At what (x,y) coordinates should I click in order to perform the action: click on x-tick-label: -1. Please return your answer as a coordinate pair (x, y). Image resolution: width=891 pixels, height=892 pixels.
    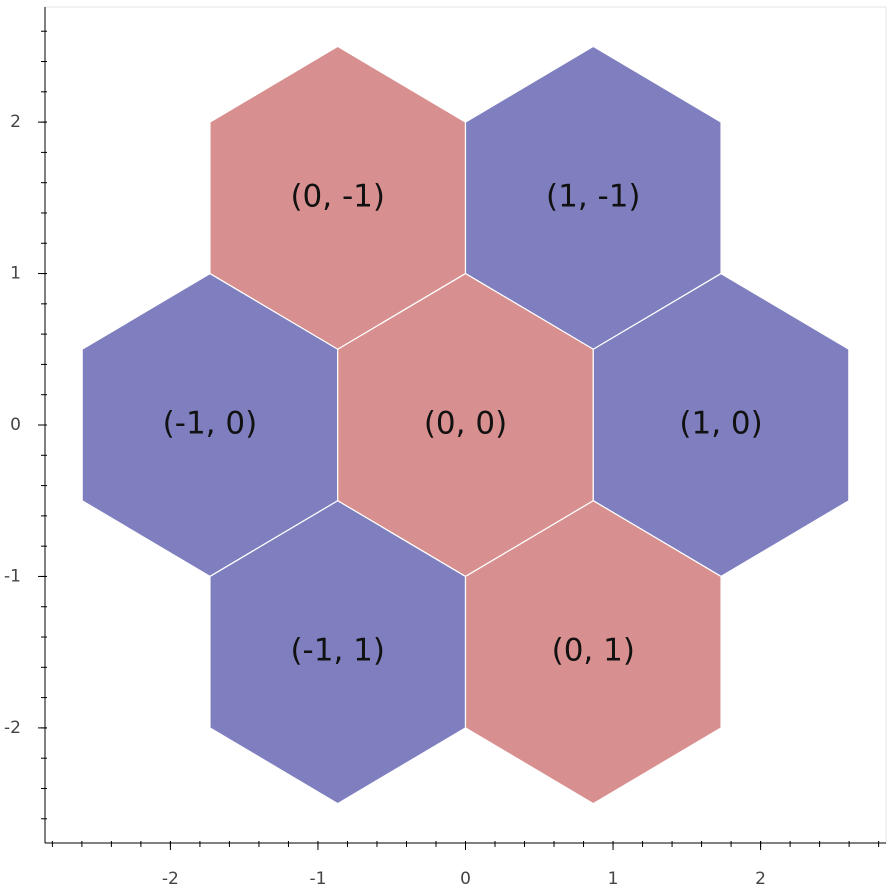
    Looking at the image, I should click on (317, 879).